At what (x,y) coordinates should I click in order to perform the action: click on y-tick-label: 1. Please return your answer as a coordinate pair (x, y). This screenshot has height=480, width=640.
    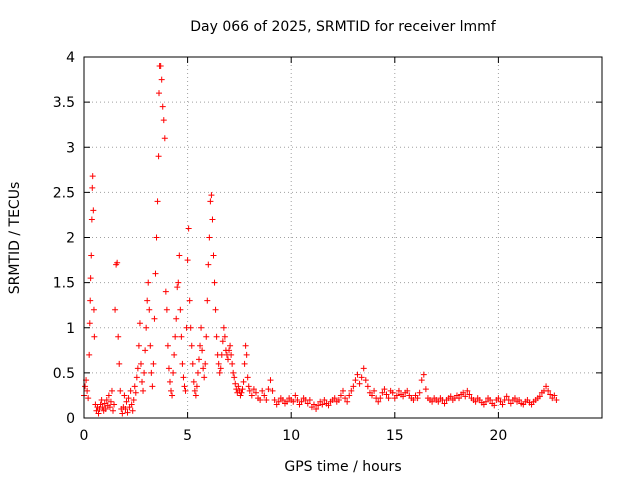
    Looking at the image, I should click on (70, 329).